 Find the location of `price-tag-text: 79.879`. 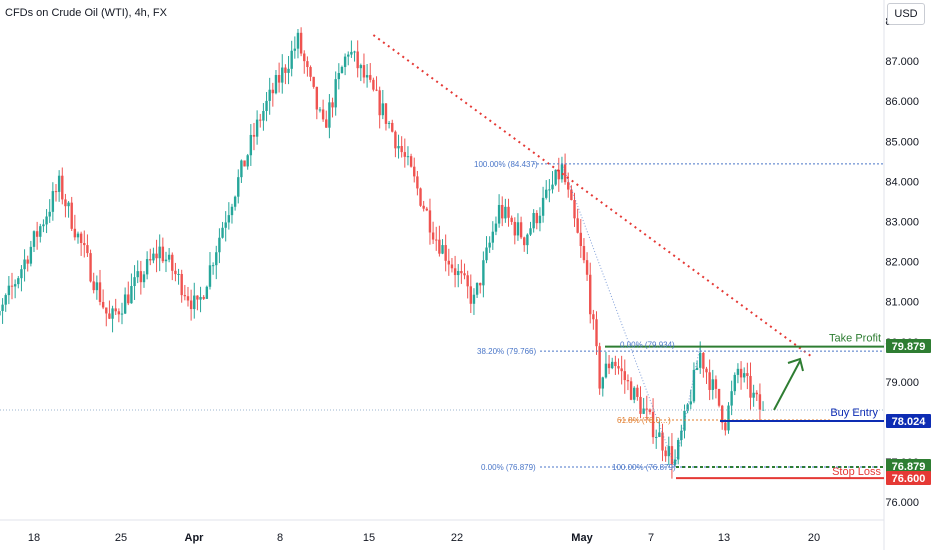

price-tag-text: 79.879 is located at coordinates (909, 347).